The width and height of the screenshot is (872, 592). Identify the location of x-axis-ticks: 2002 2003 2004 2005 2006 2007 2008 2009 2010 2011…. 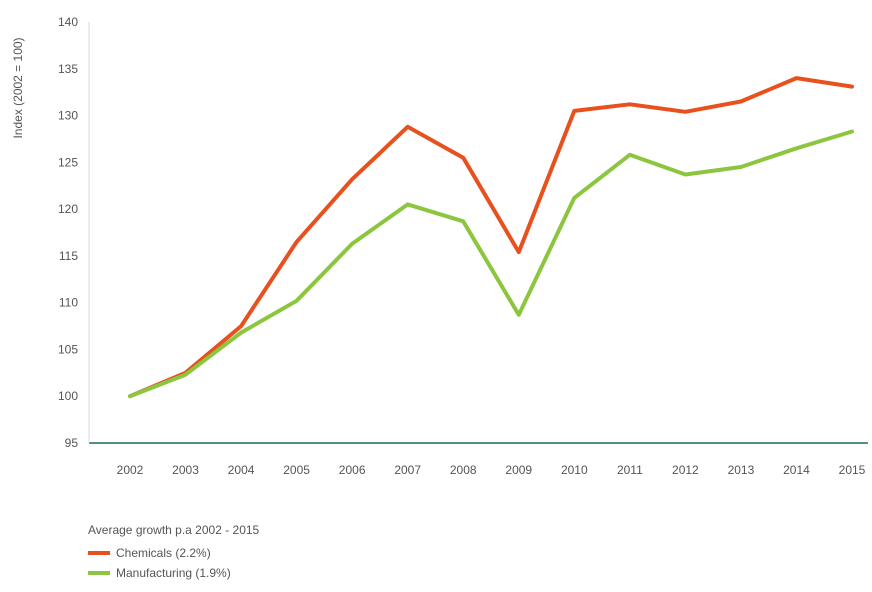
(491, 470).